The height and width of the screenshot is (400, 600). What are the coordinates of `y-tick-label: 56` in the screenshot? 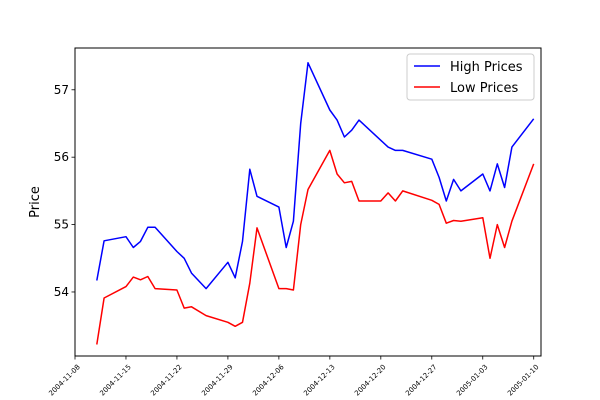 It's located at (61, 157).